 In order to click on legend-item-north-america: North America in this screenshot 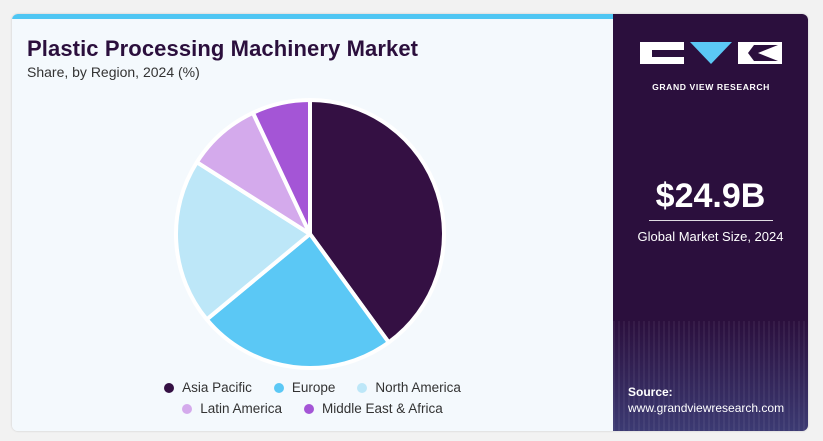, I will do `click(409, 387)`.